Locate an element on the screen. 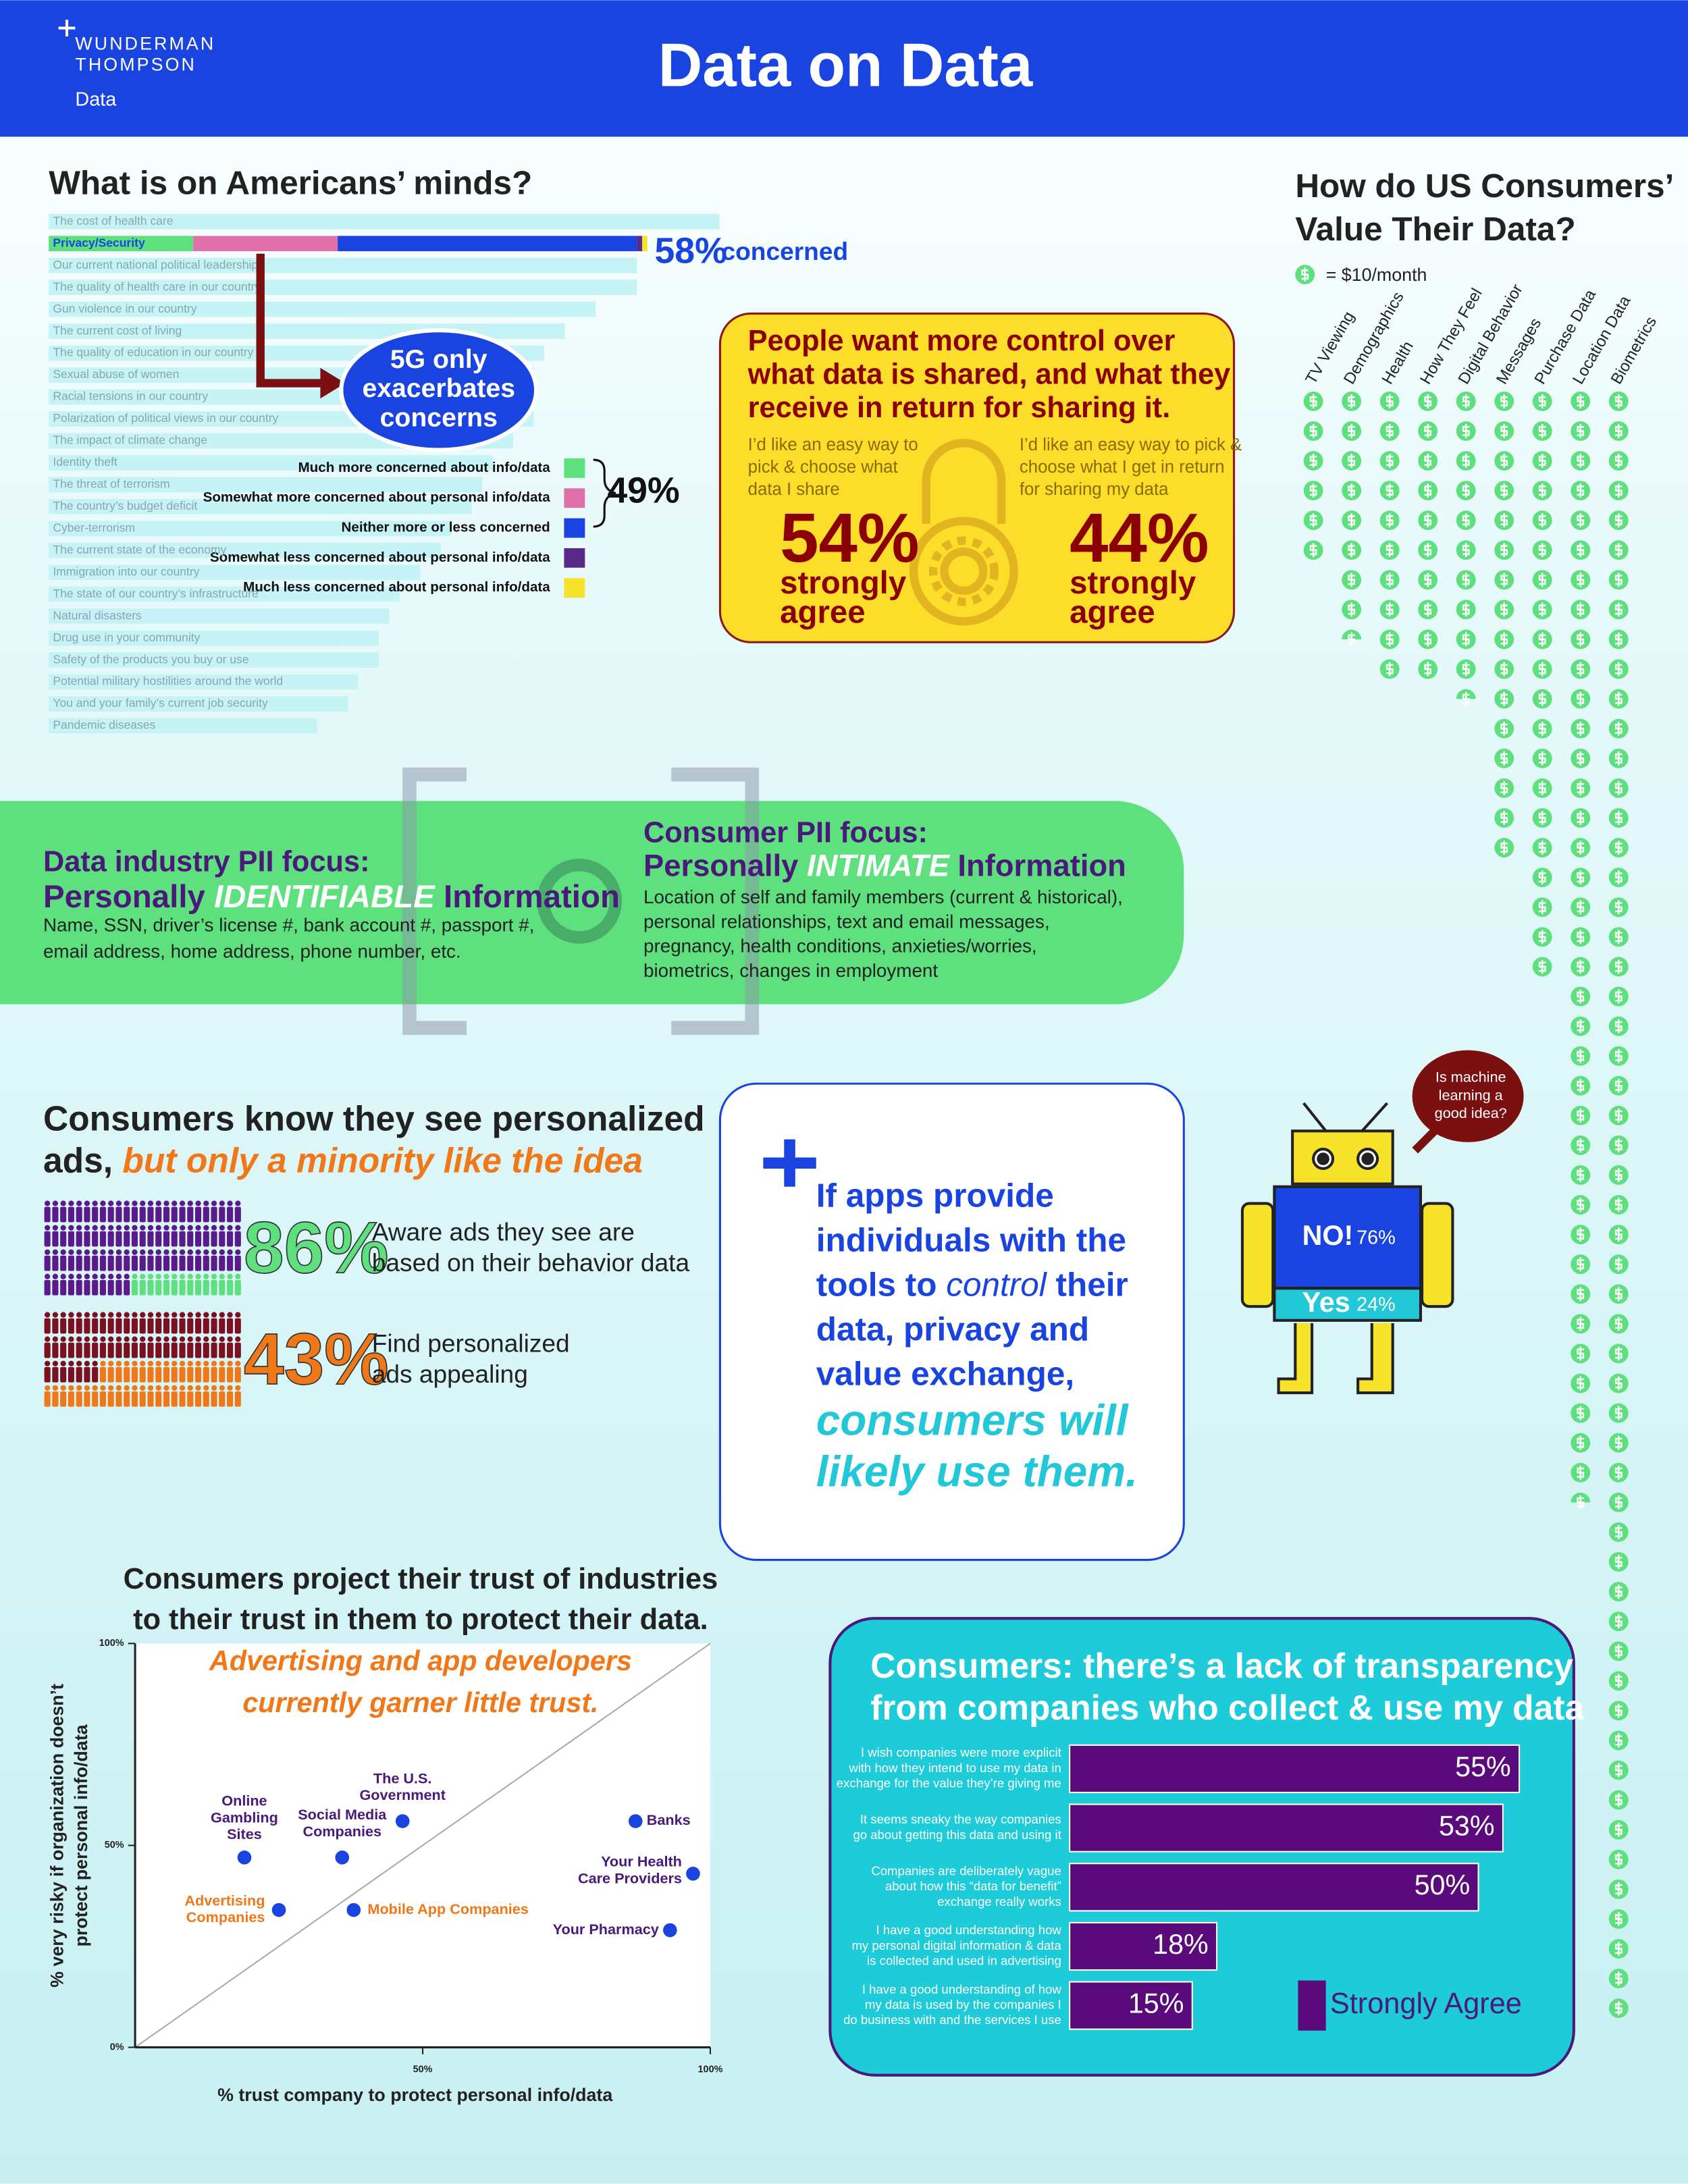 The image size is (1688, 2184). y-tick-label: 50% is located at coordinates (114, 1845).